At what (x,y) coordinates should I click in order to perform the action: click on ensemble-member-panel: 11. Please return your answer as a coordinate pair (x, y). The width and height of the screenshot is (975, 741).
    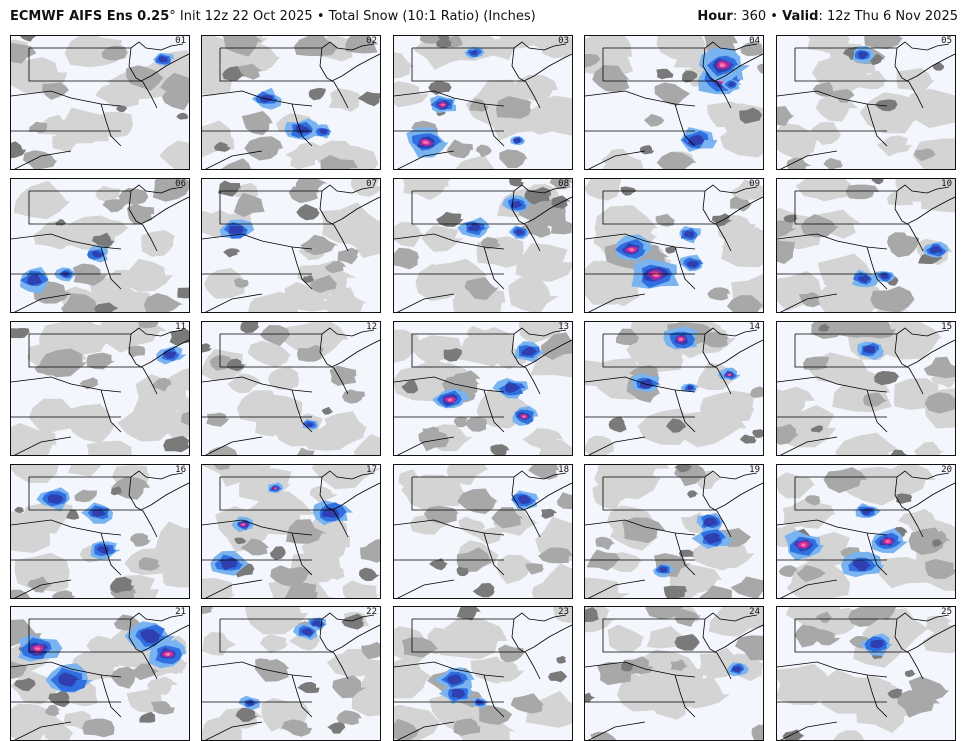
    Looking at the image, I should click on (100, 388).